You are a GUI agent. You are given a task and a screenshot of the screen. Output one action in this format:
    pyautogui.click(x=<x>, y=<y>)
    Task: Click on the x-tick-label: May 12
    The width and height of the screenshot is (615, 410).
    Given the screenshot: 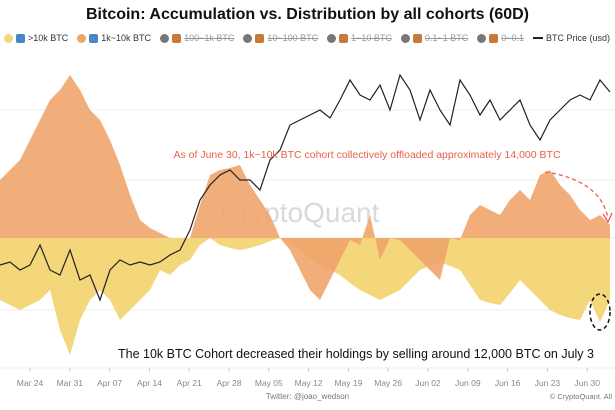 What is the action you would take?
    pyautogui.click(x=309, y=383)
    